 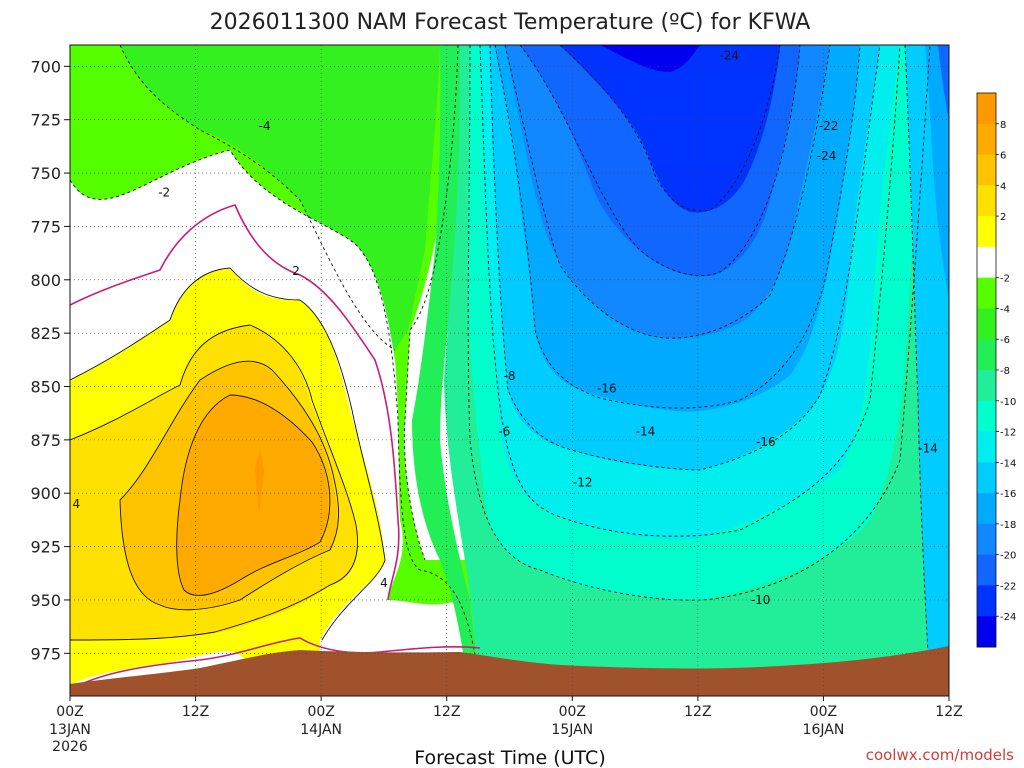 I want to click on contour-label: 2, so click(x=296, y=271).